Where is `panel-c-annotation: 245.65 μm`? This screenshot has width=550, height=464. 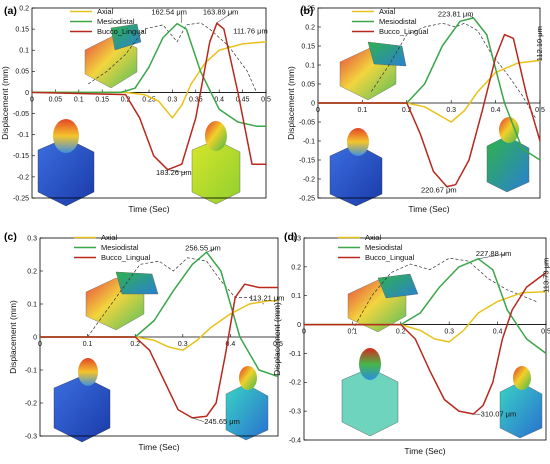
panel-c-annotation: 245.65 μm is located at coordinates (222, 421).